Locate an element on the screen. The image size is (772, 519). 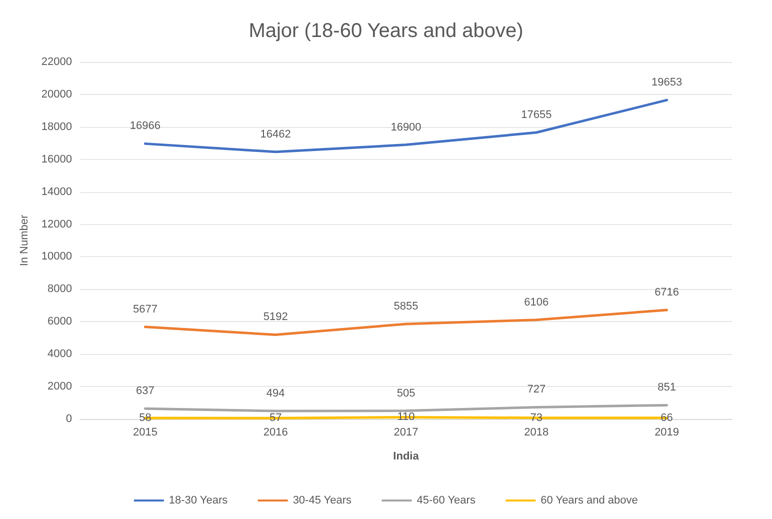
y-tick-label: 8000 is located at coordinates (60, 289).